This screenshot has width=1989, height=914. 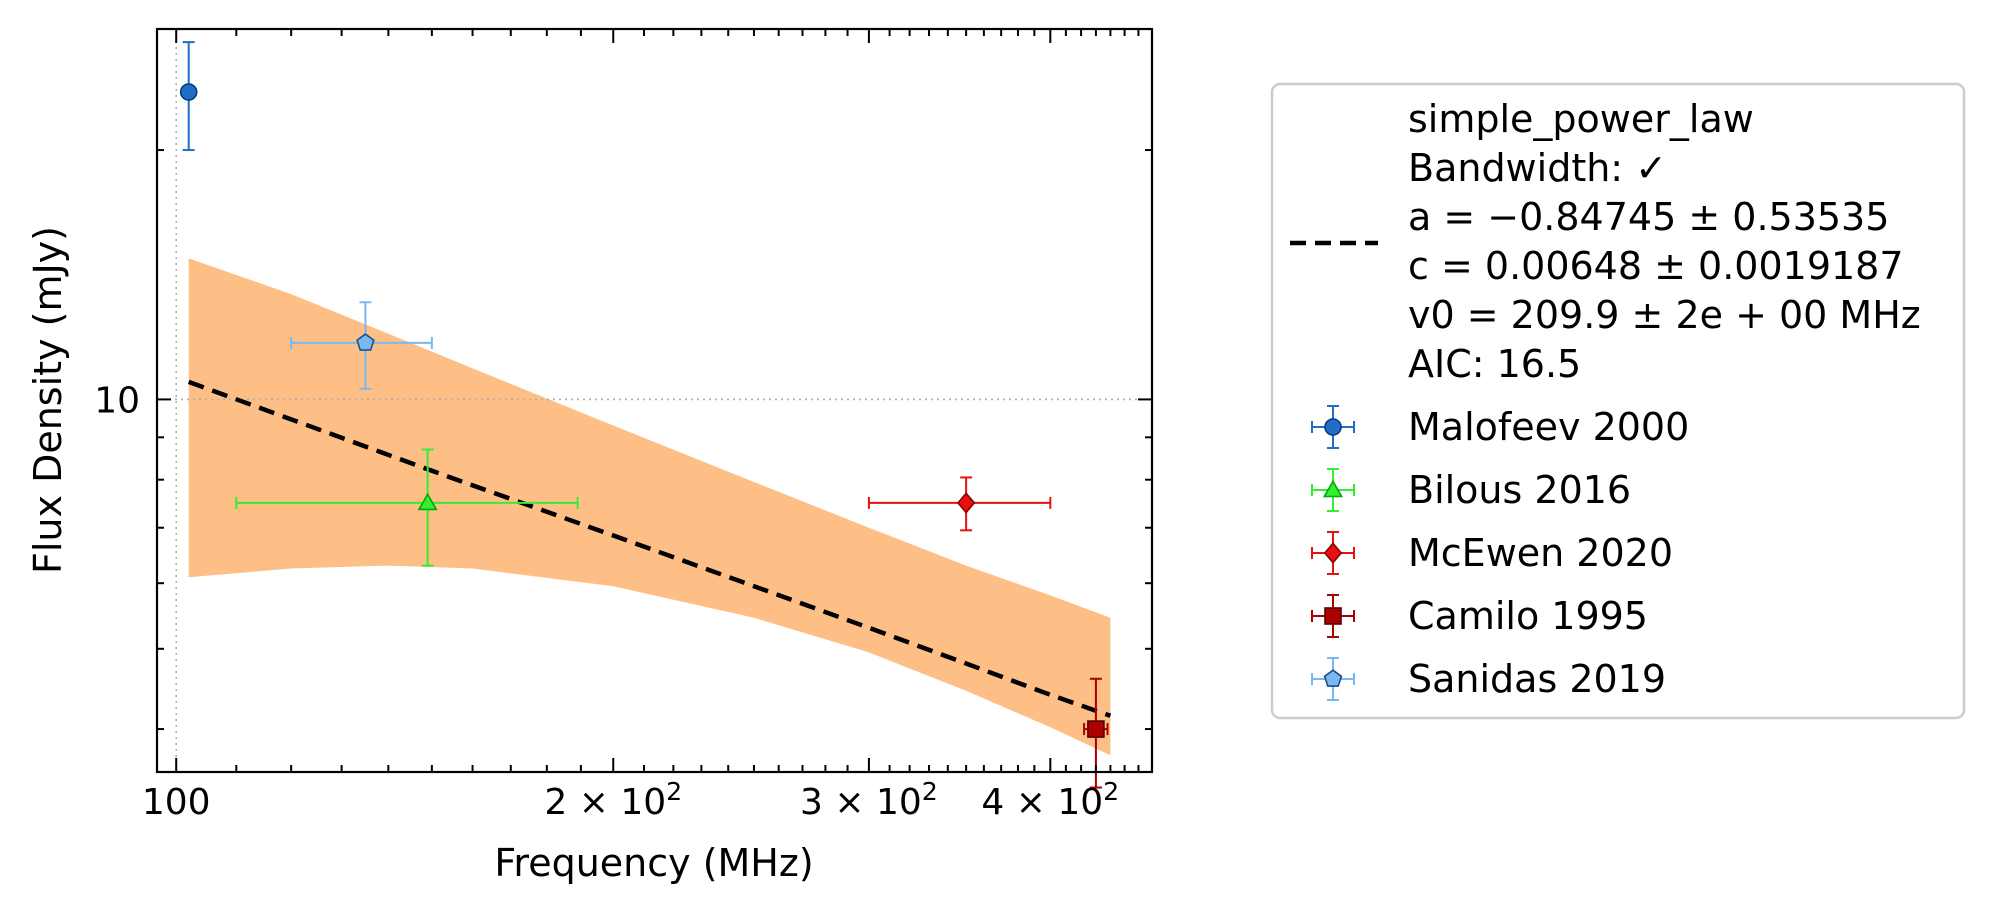 I want to click on x-axis-label: Frequency (MHz), so click(x=653, y=863).